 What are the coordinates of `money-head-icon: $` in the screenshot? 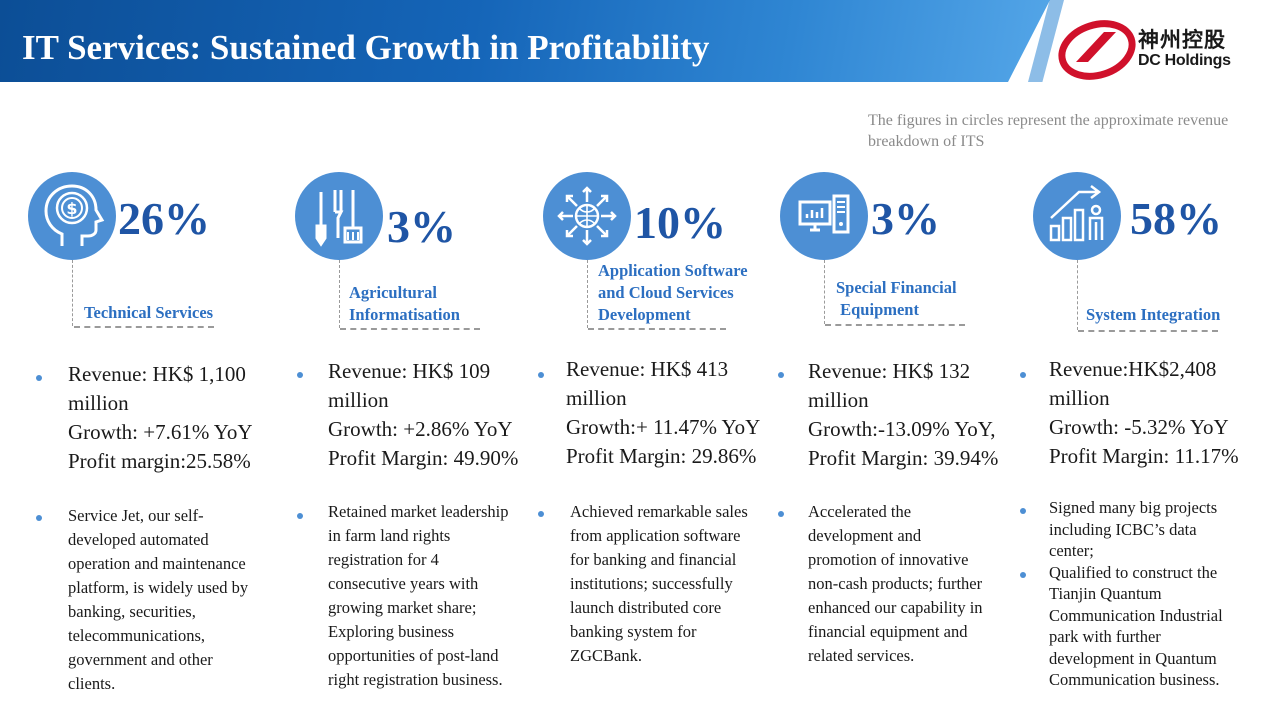 It's located at (74, 215).